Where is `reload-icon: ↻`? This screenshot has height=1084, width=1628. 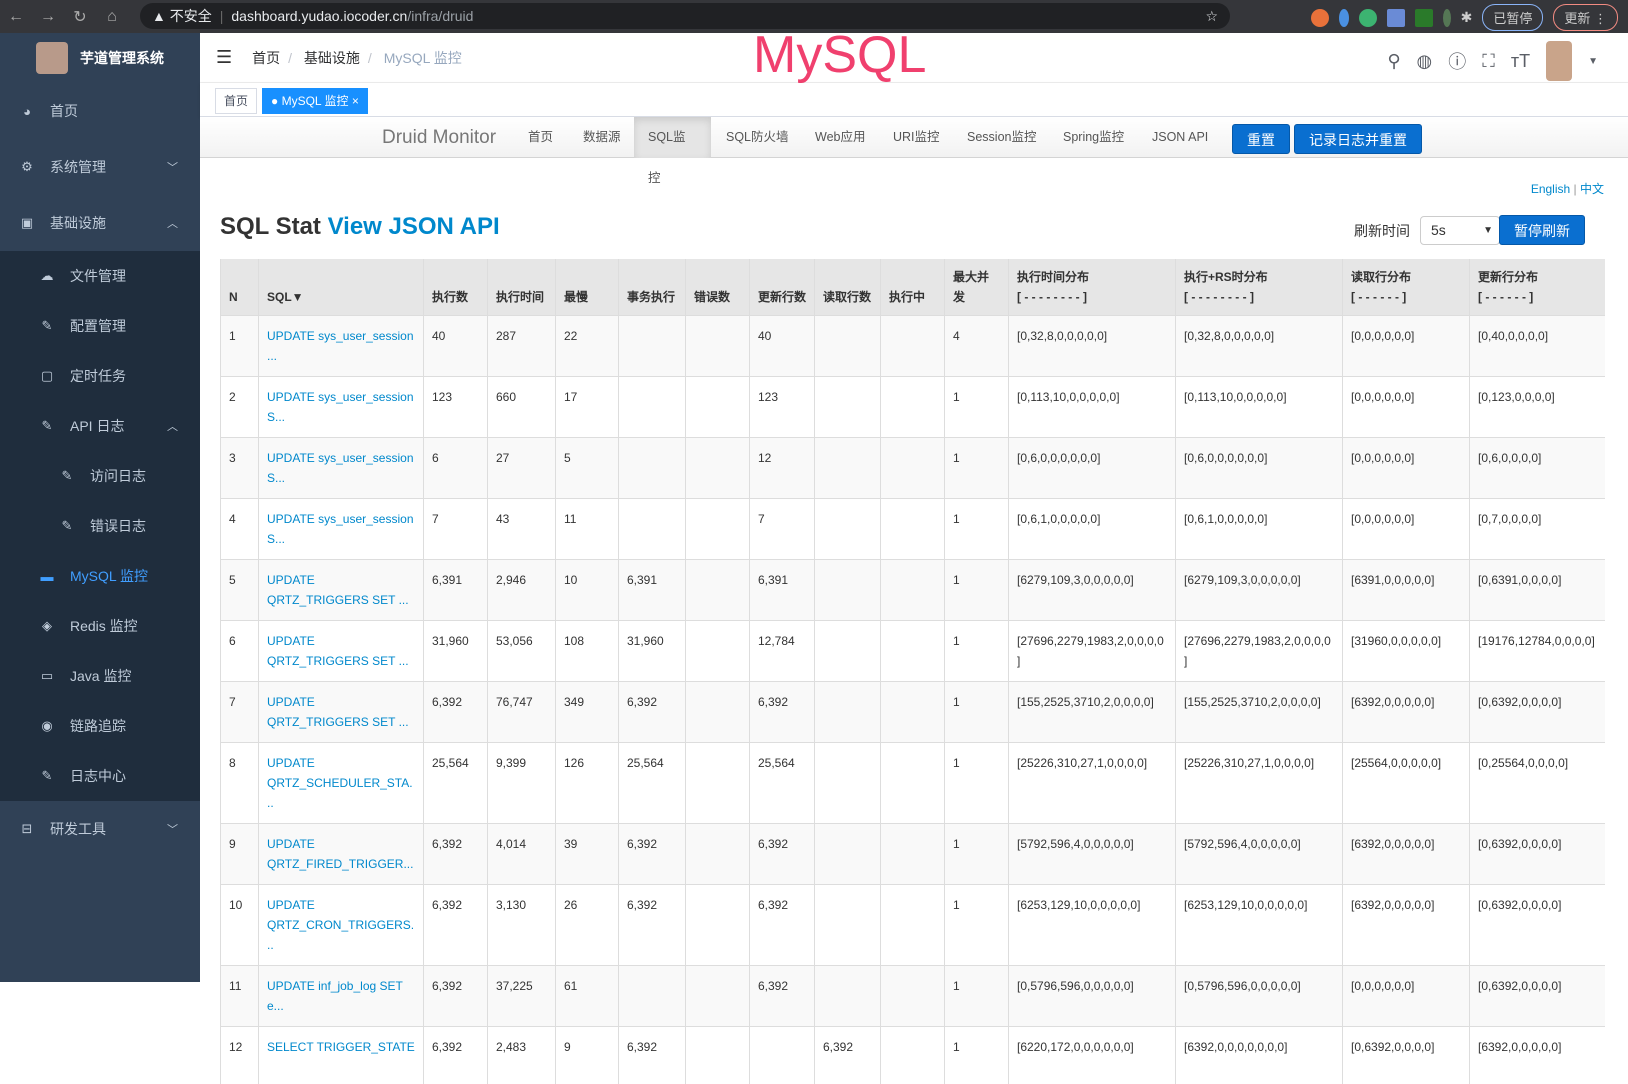 reload-icon: ↻ is located at coordinates (80, 17).